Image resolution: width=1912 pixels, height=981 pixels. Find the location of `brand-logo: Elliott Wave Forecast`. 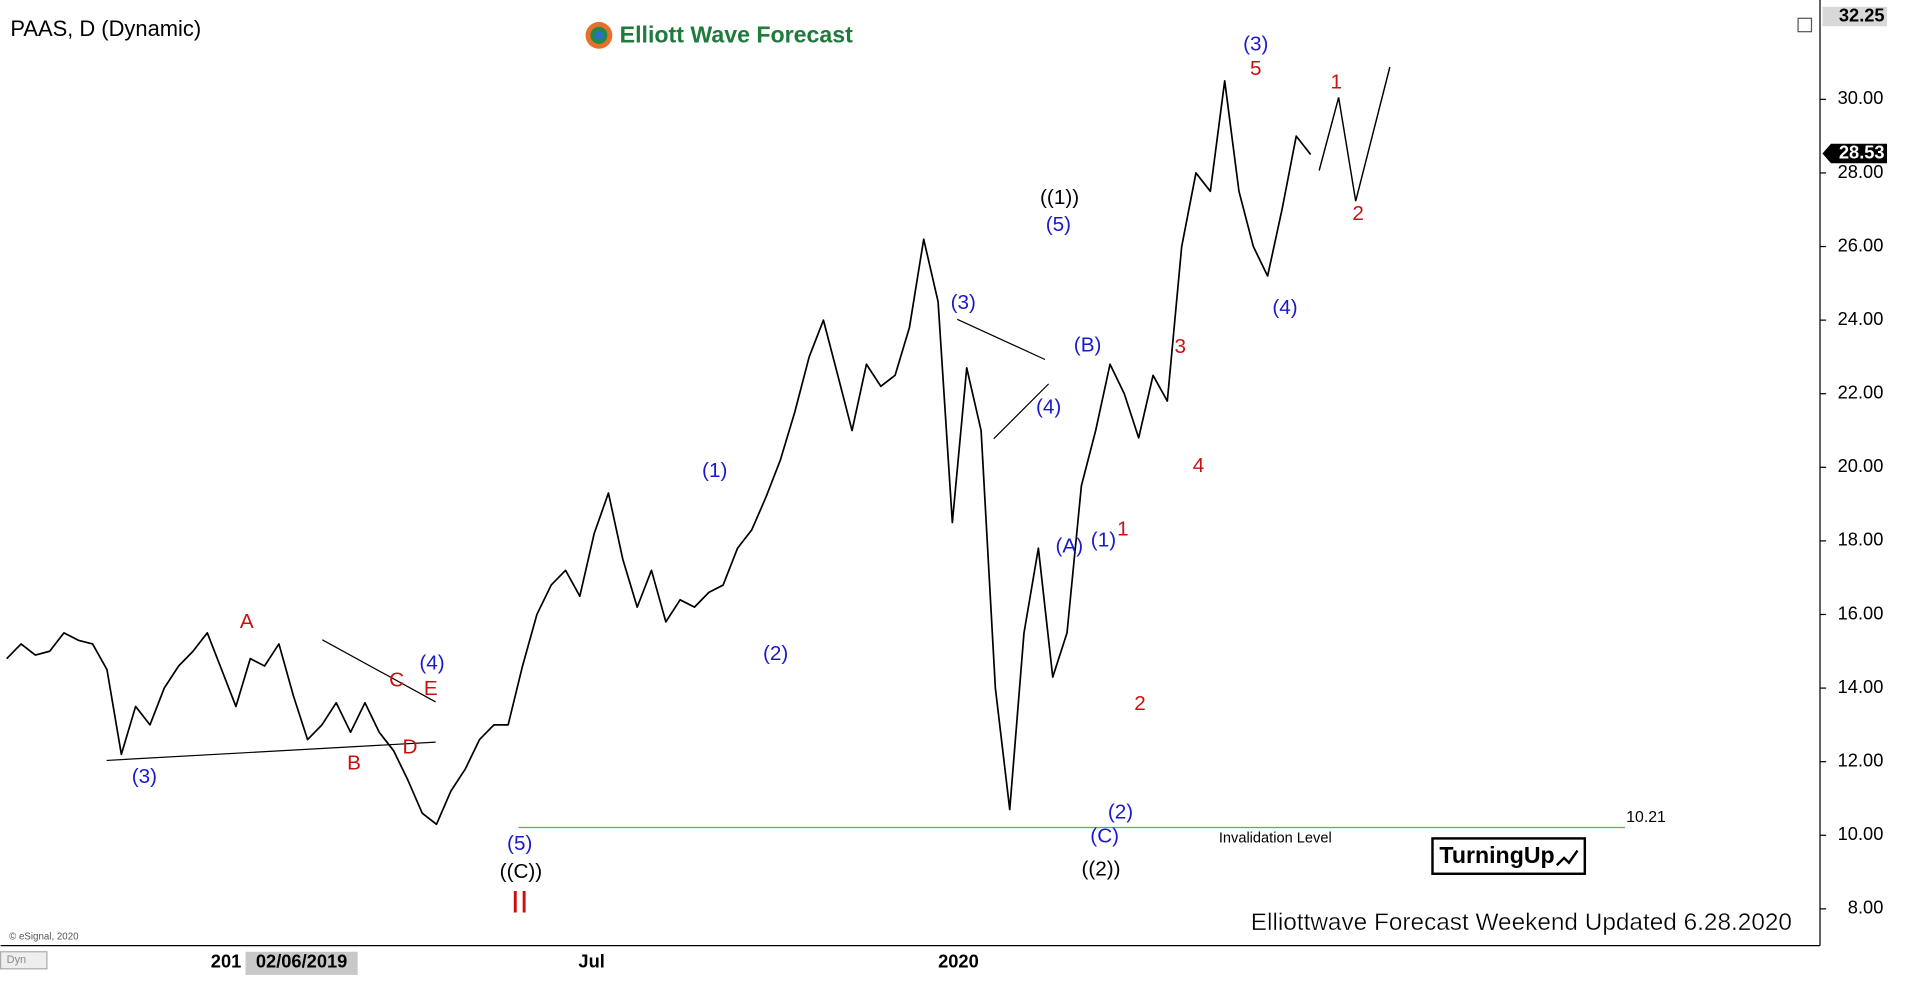

brand-logo: Elliott Wave Forecast is located at coordinates (719, 35).